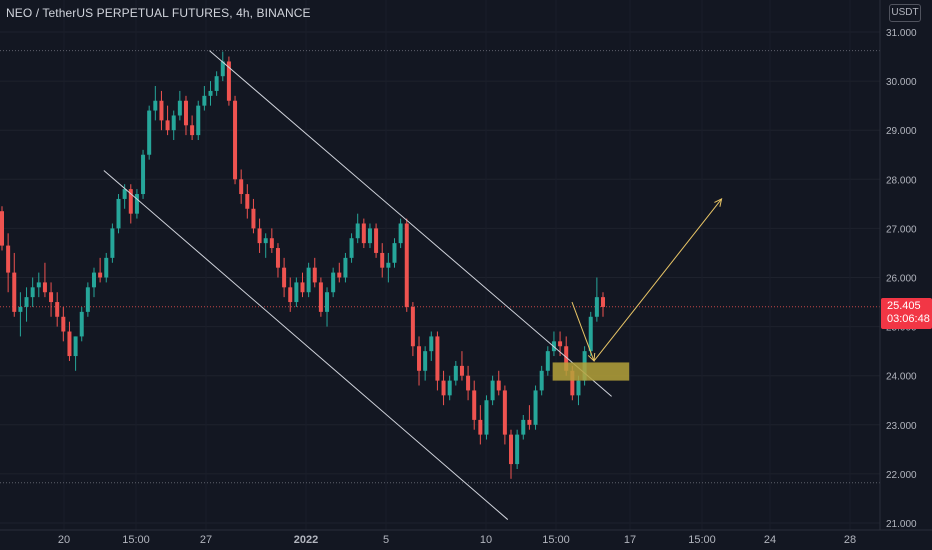  What do you see at coordinates (901, 229) in the screenshot?
I see `price-tick-label: 27.000` at bounding box center [901, 229].